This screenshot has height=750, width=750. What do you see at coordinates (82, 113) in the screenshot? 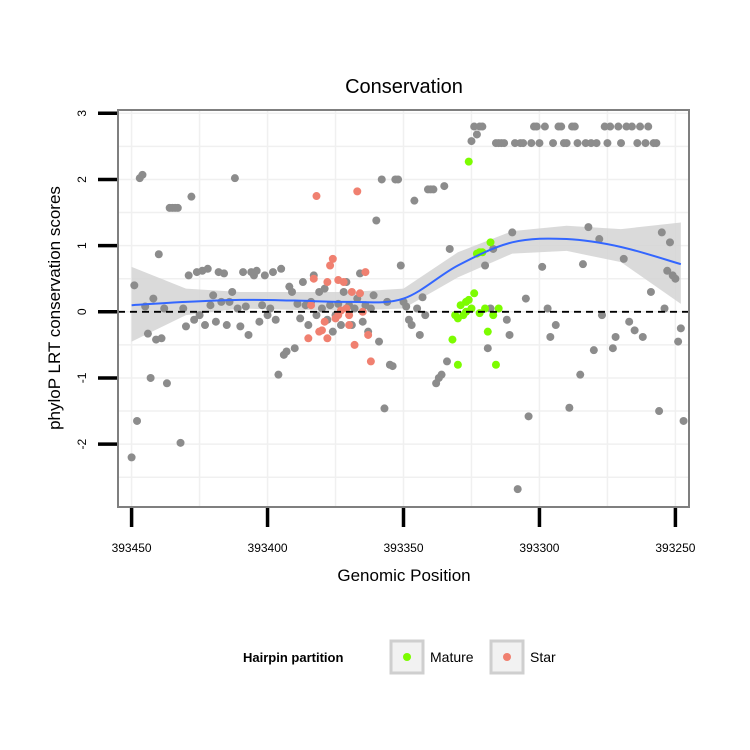
I see `y-tick-label: 3` at bounding box center [82, 113].